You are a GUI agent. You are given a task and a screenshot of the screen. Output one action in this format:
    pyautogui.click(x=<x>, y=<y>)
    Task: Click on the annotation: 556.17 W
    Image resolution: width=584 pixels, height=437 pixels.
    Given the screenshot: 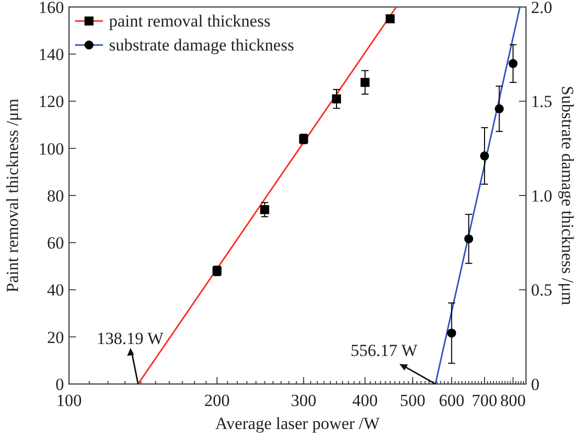 What is the action you would take?
    pyautogui.click(x=384, y=350)
    